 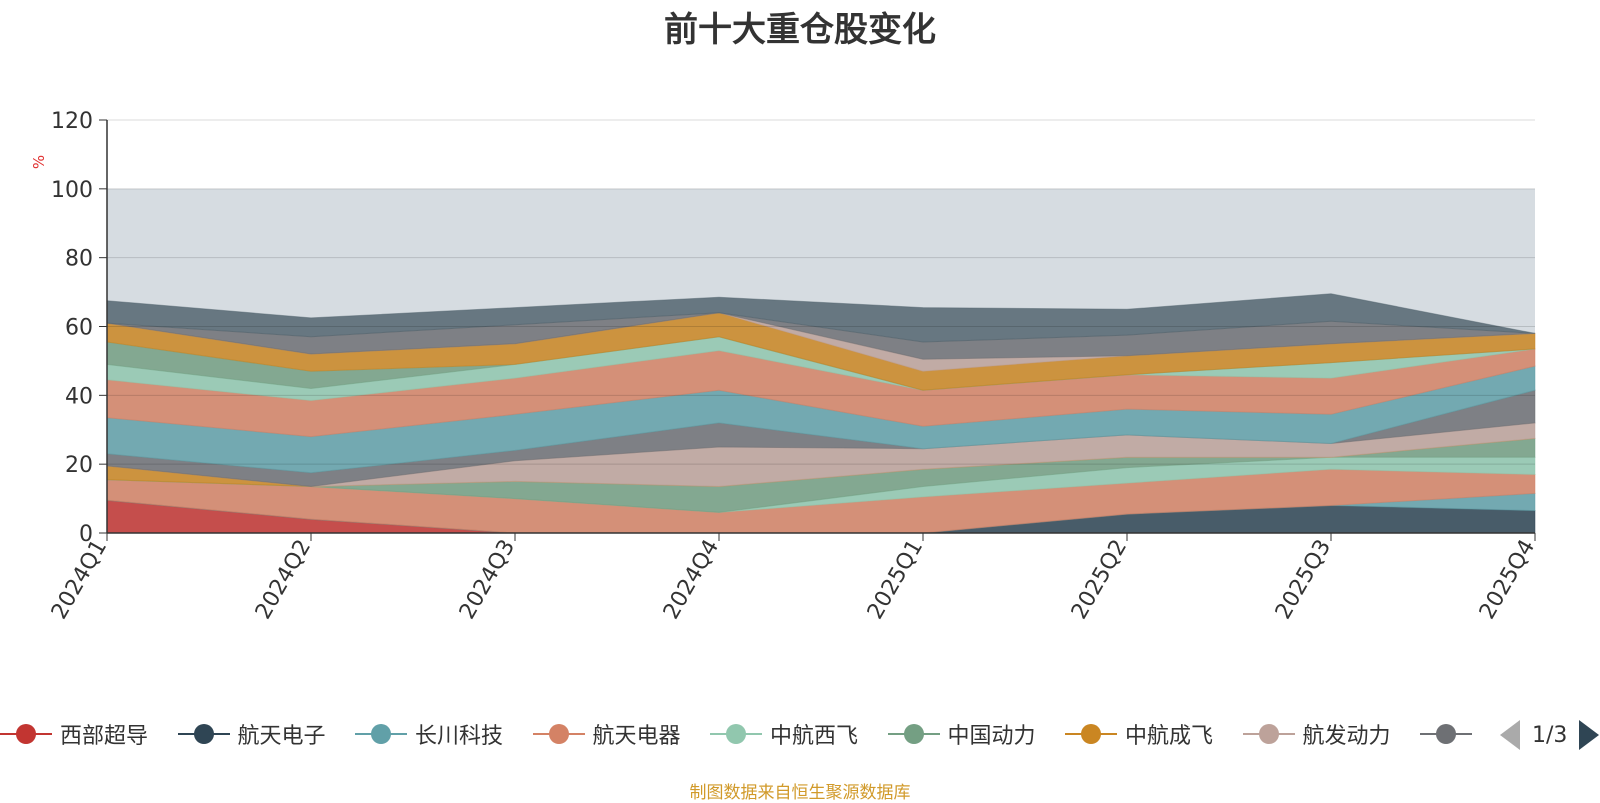 What do you see at coordinates (1169, 736) in the screenshot?
I see `legend-label: 中航成飞` at bounding box center [1169, 736].